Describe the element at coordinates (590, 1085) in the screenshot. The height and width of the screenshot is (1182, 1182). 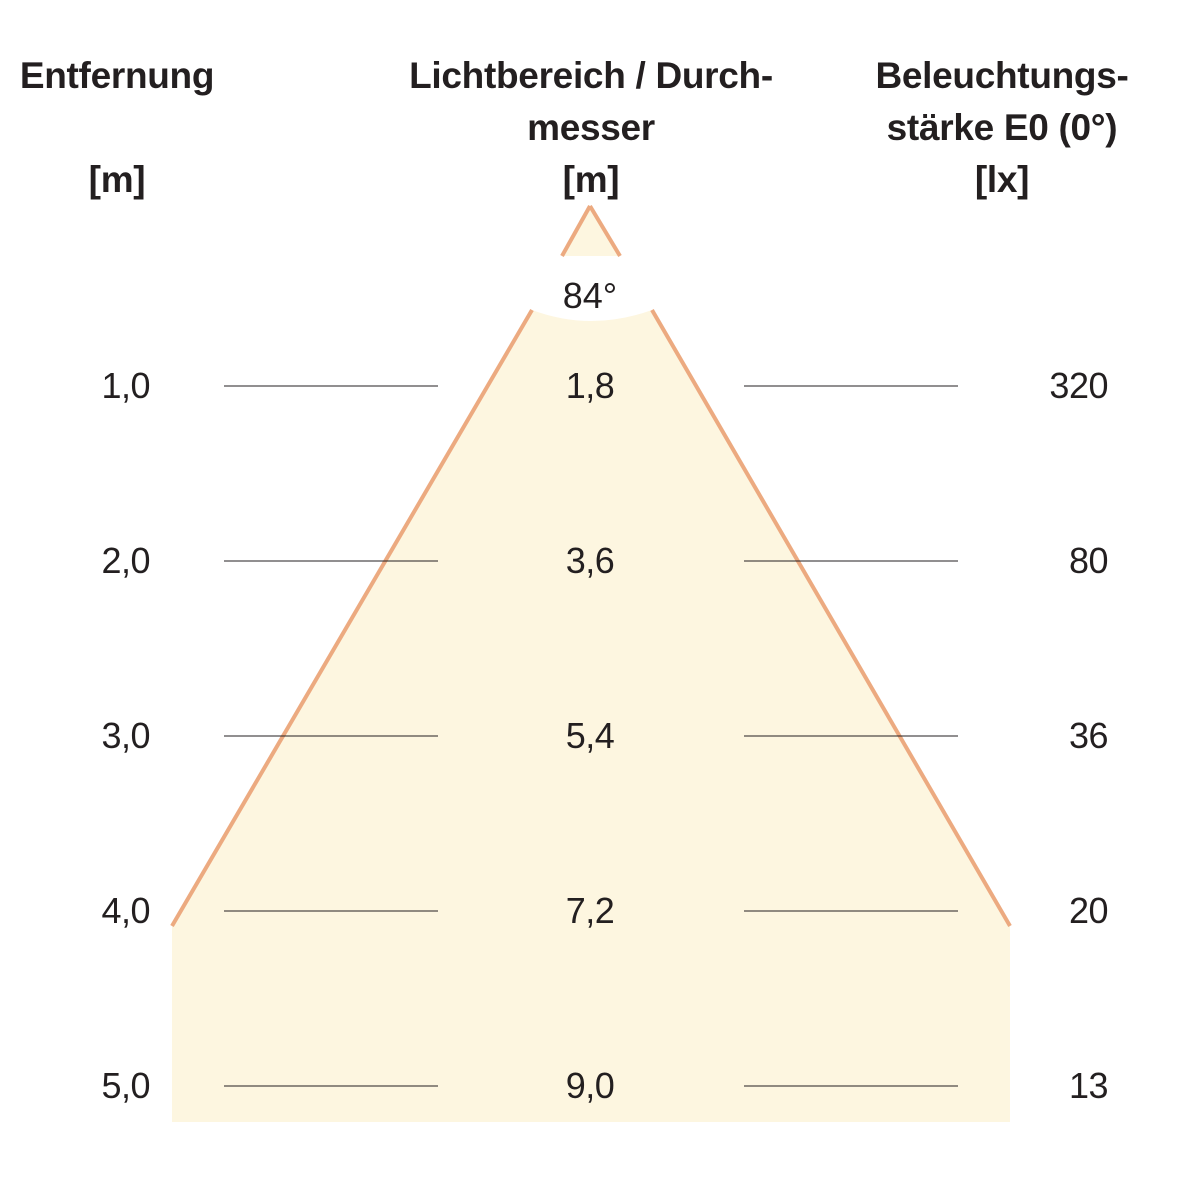
I see `diameter-value-5: 9,0` at that location.